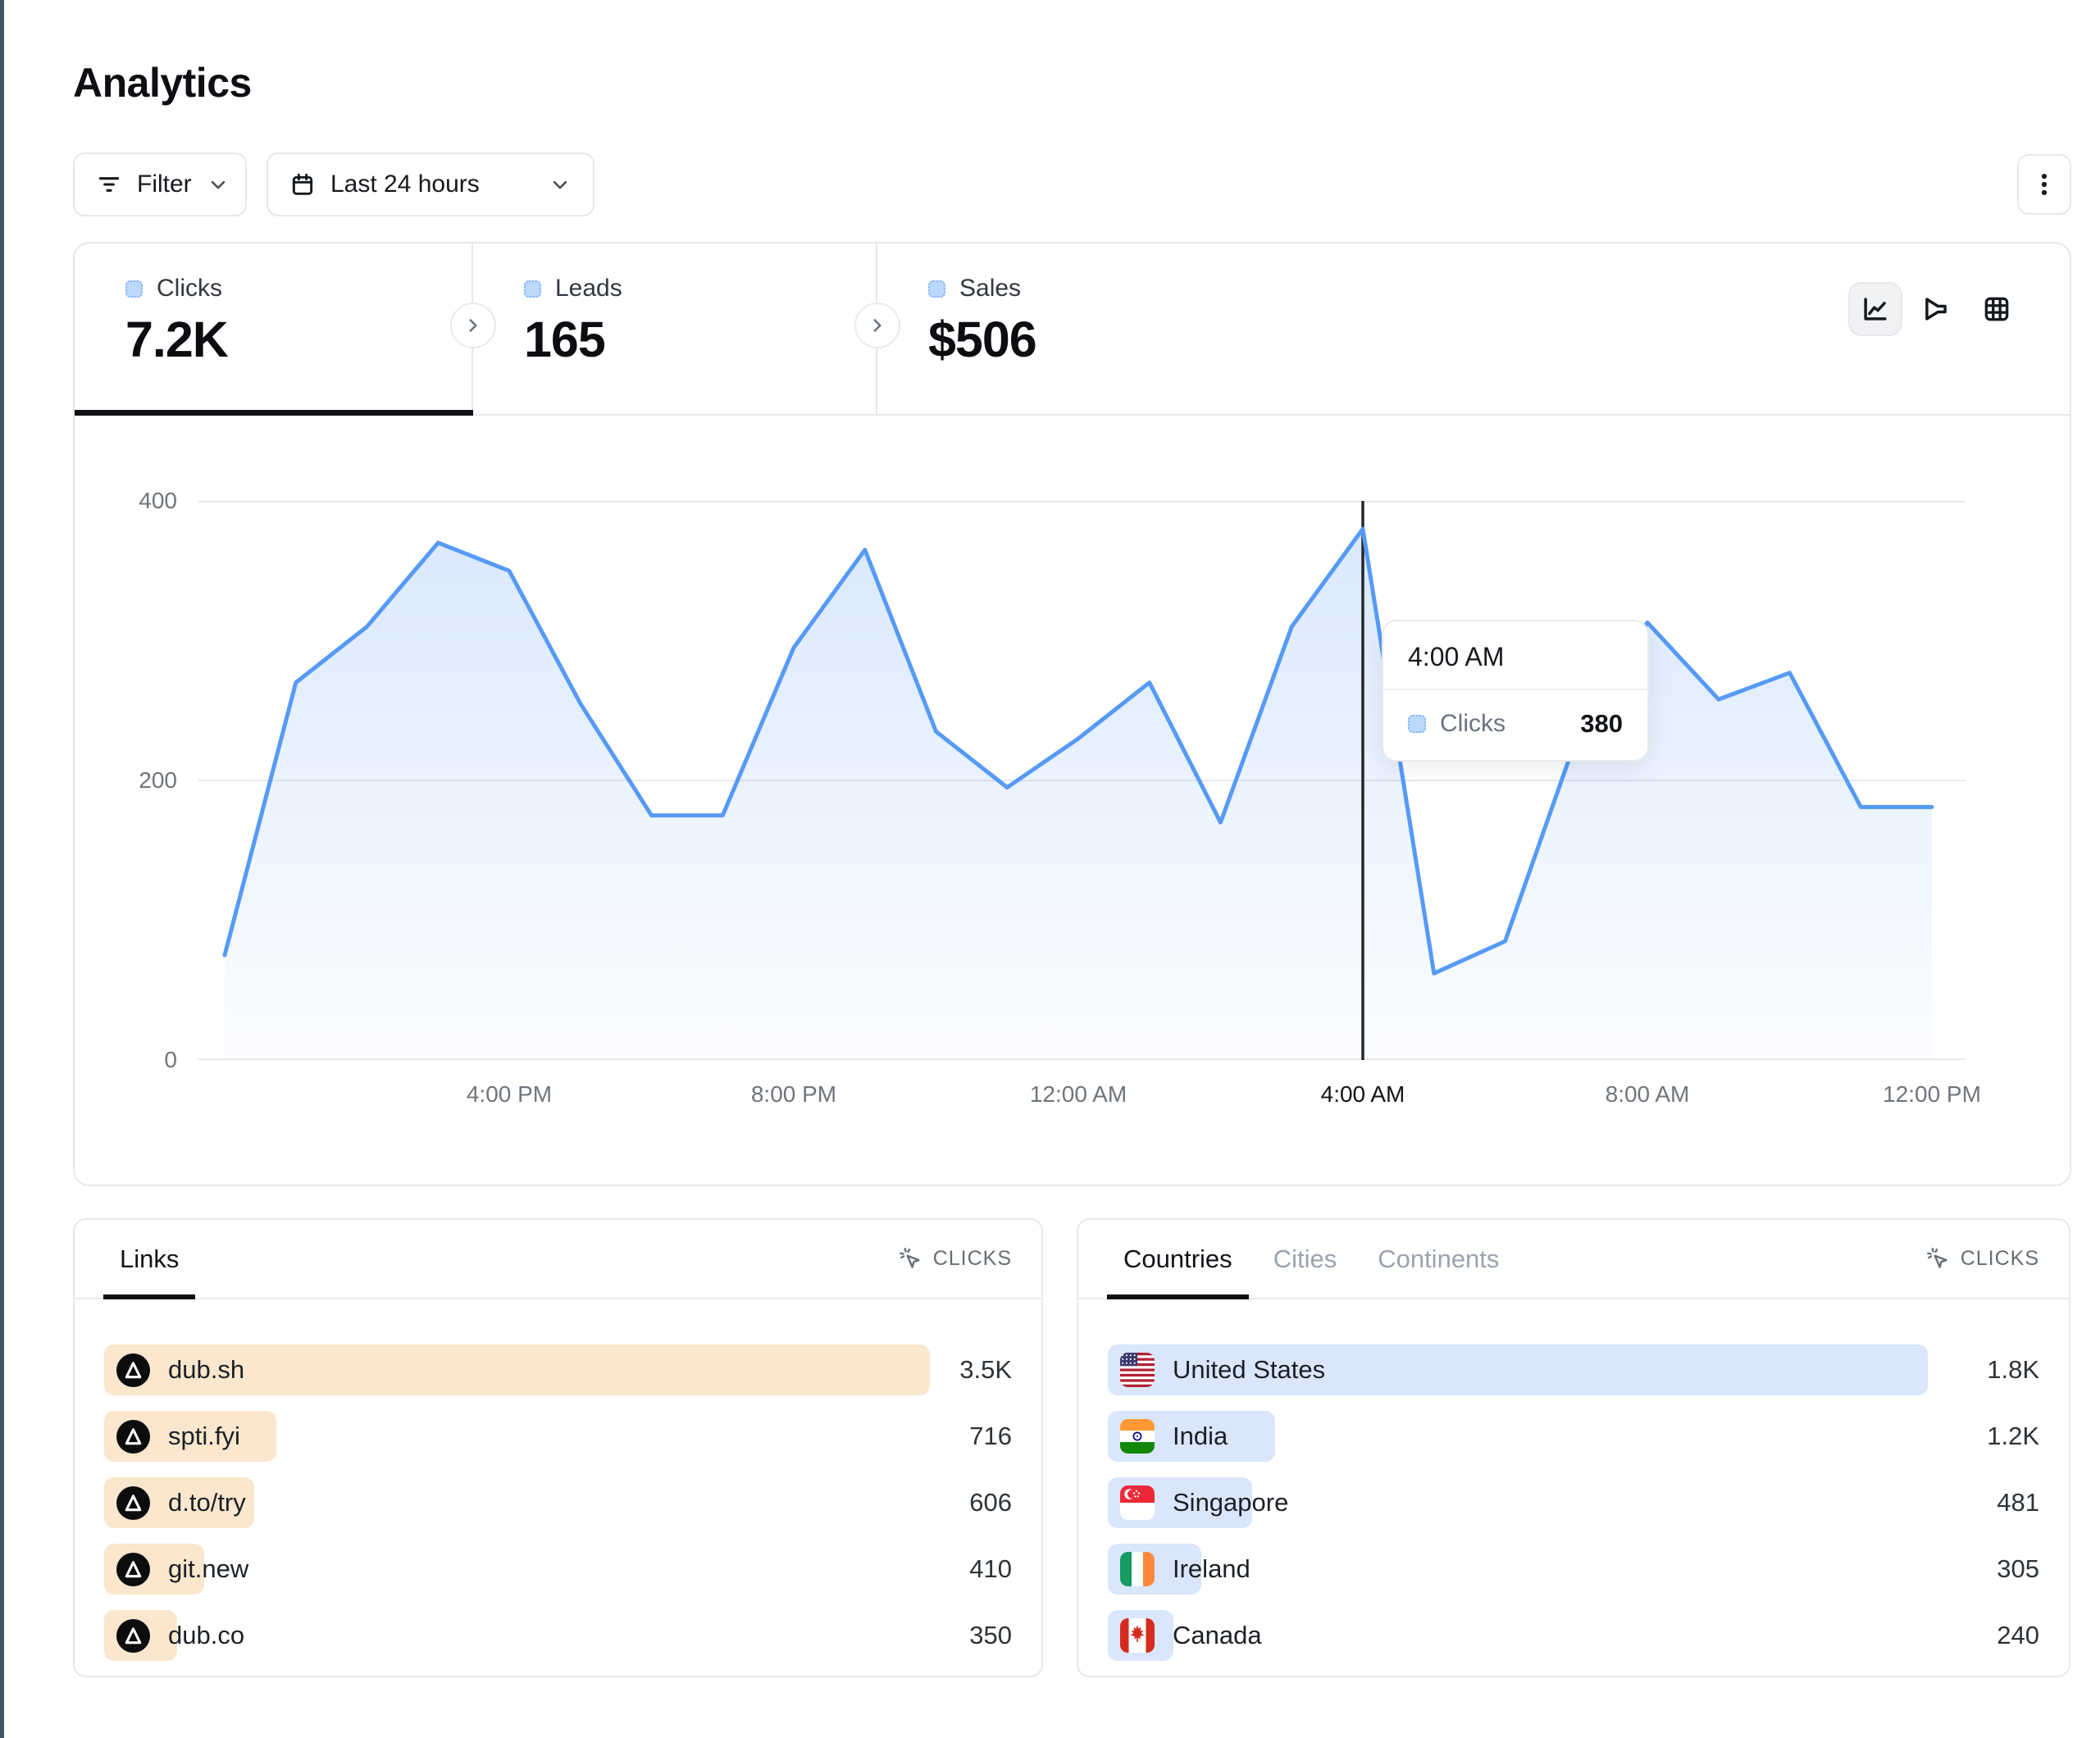 The width and height of the screenshot is (2100, 1738). What do you see at coordinates (164, 184) in the screenshot?
I see `filter-button-label: Filter` at bounding box center [164, 184].